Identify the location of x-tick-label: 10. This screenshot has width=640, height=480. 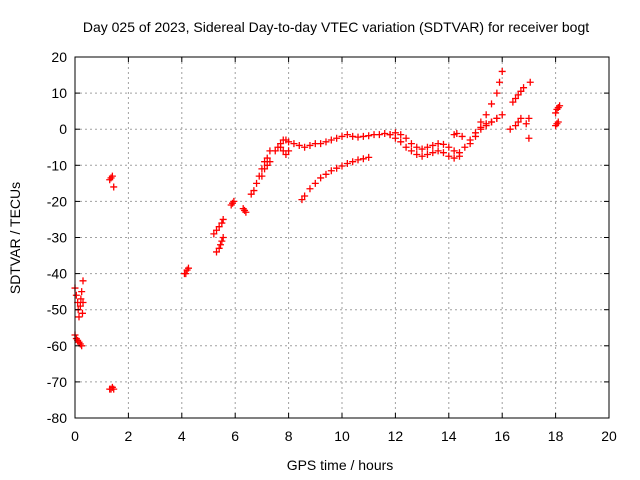
(342, 436).